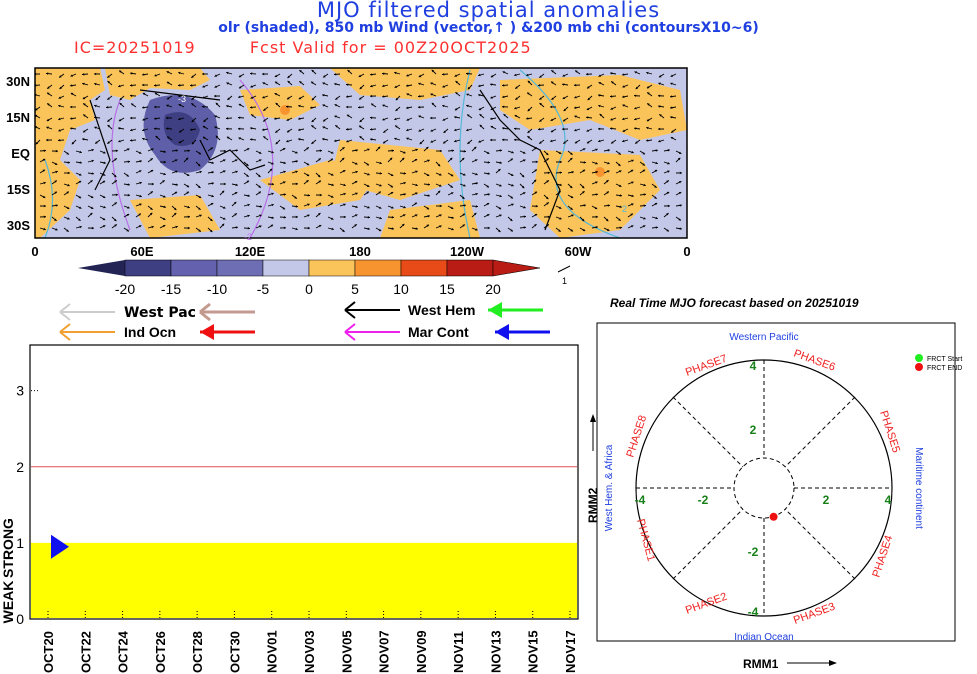 Image resolution: width=977 pixels, height=674 pixels. What do you see at coordinates (48, 652) in the screenshot?
I see `x-tick-label: OCT20` at bounding box center [48, 652].